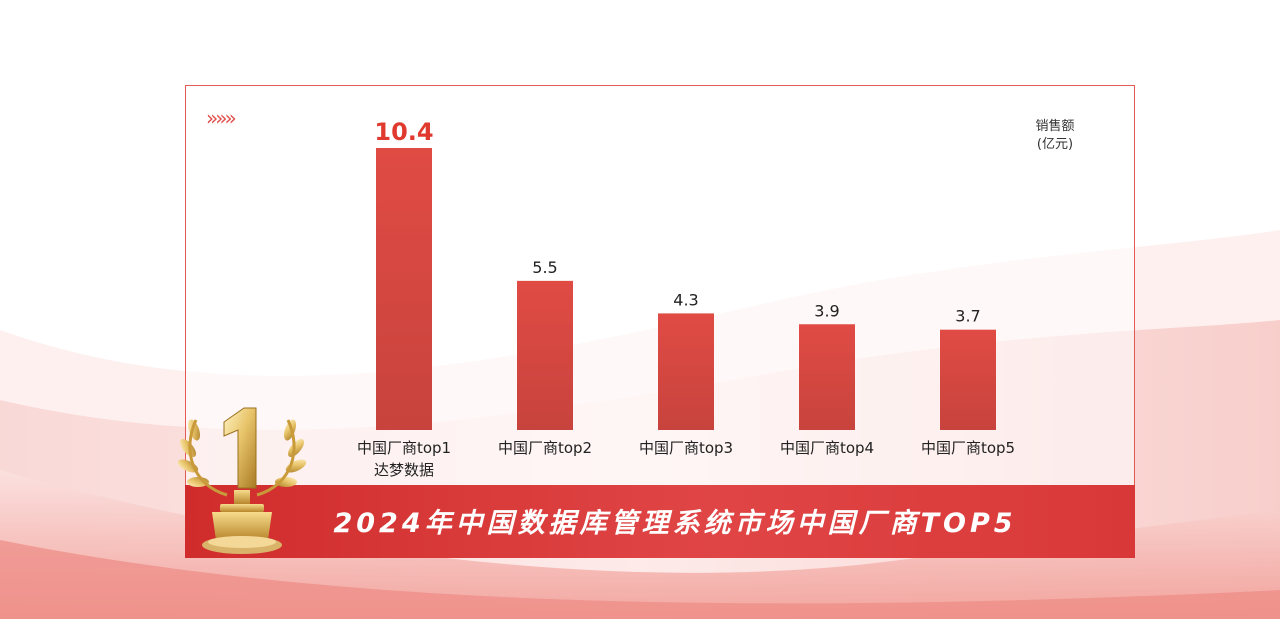 This screenshot has width=1280, height=619. Describe the element at coordinates (967, 316) in the screenshot. I see `value-label-5: 3.7` at that location.